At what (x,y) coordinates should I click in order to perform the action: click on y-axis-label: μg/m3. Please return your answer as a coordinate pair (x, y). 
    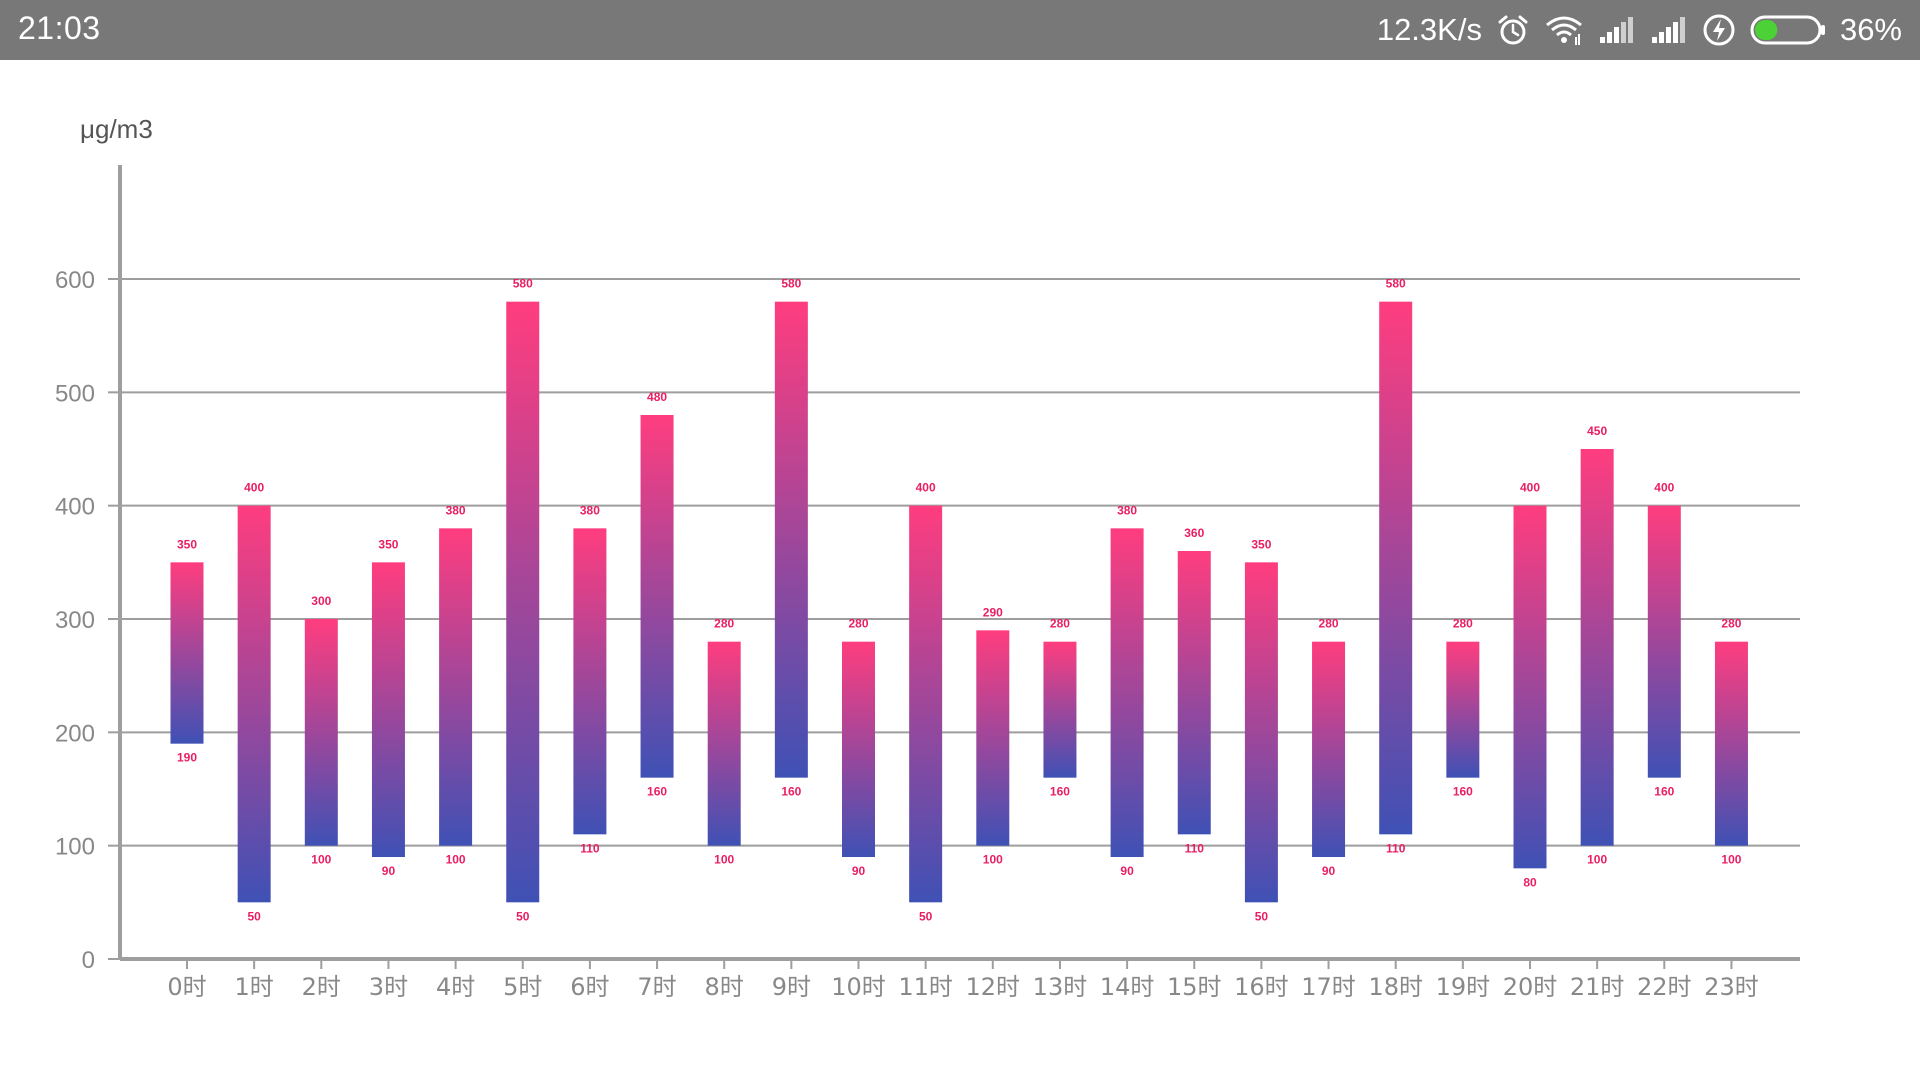
    Looking at the image, I should click on (116, 129).